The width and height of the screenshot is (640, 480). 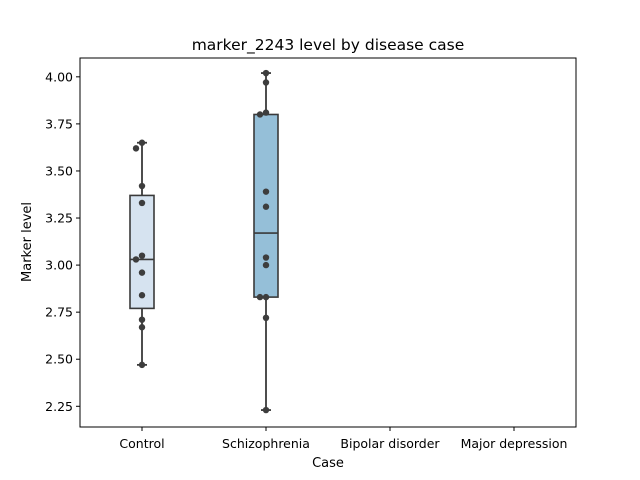 I want to click on y-tick-label: 3.25, so click(x=59, y=218).